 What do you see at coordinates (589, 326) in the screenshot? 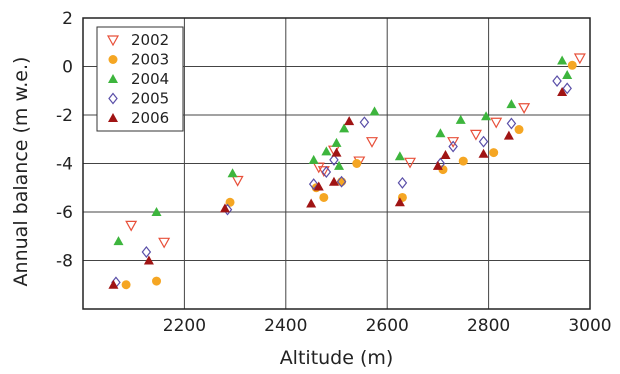
I see `x-tick-label: 3000` at bounding box center [589, 326].